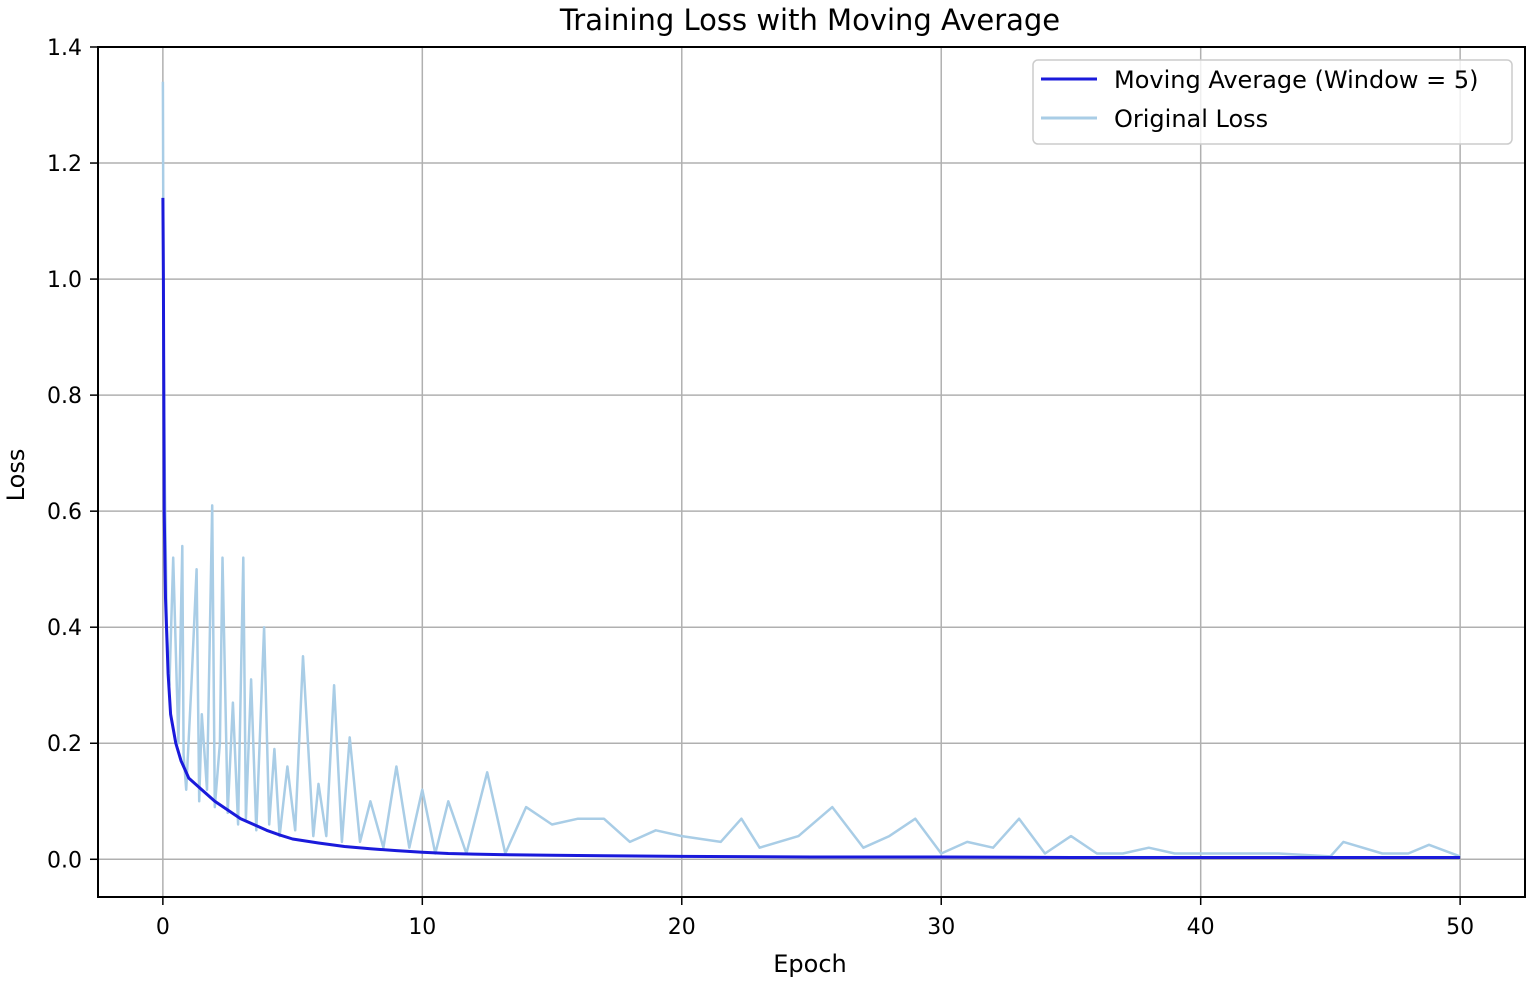 The width and height of the screenshot is (1535, 985). Describe the element at coordinates (1191, 119) in the screenshot. I see `legend-label-original-loss: Original Loss` at that location.